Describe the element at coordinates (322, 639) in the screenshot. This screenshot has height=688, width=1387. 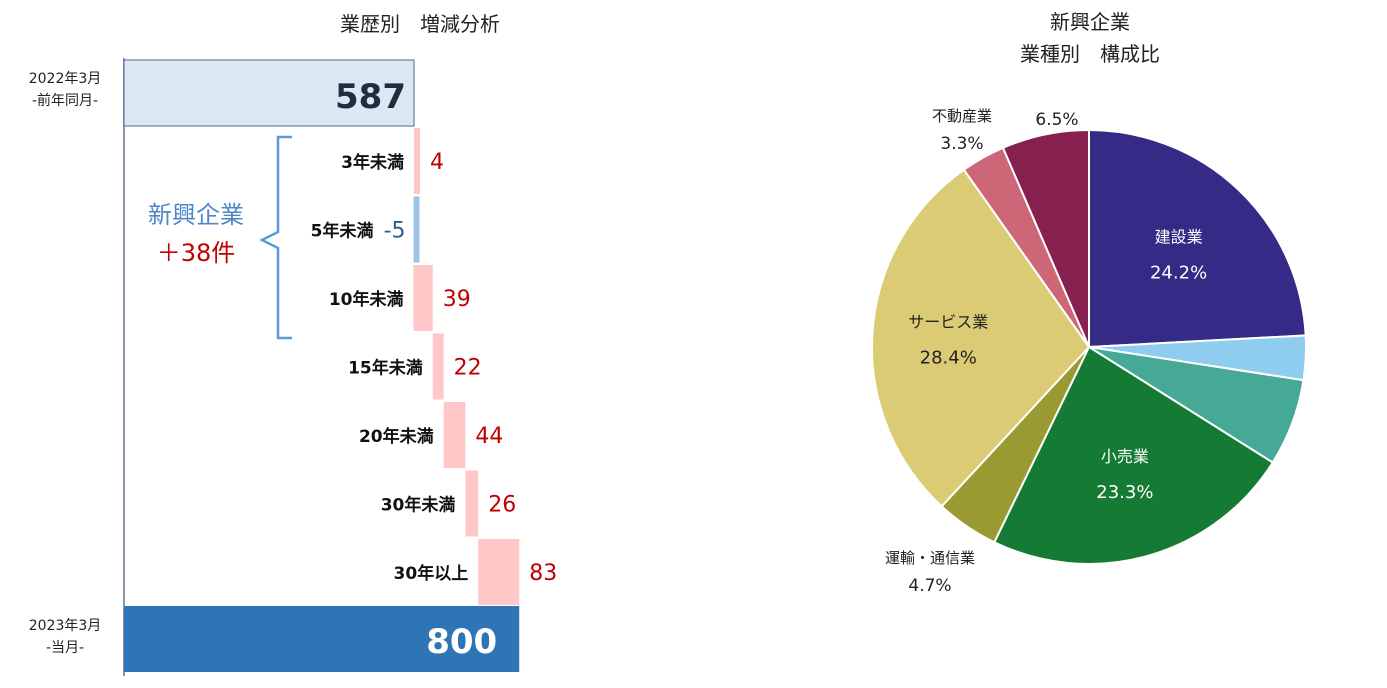
I see `end-total-bar` at that location.